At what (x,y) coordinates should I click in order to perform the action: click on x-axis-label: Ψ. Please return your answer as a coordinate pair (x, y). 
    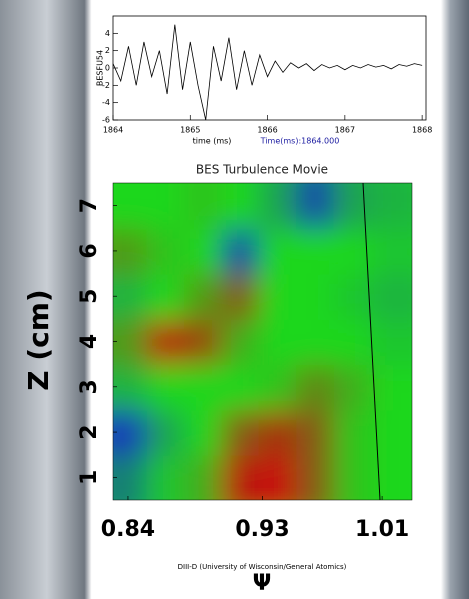
    Looking at the image, I should click on (262, 583).